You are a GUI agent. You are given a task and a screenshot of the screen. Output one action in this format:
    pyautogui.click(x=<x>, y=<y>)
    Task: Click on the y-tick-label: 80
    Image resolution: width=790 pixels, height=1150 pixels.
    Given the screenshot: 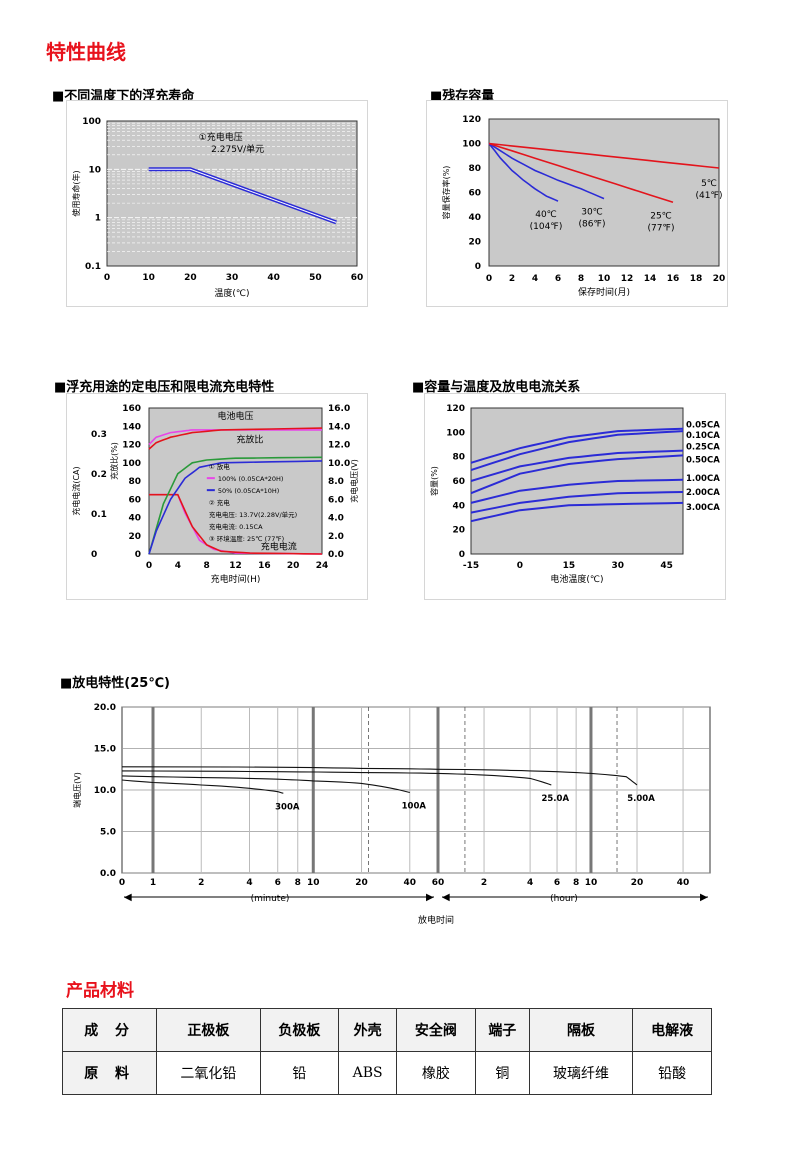 What is the action you would take?
    pyautogui.click(x=474, y=169)
    